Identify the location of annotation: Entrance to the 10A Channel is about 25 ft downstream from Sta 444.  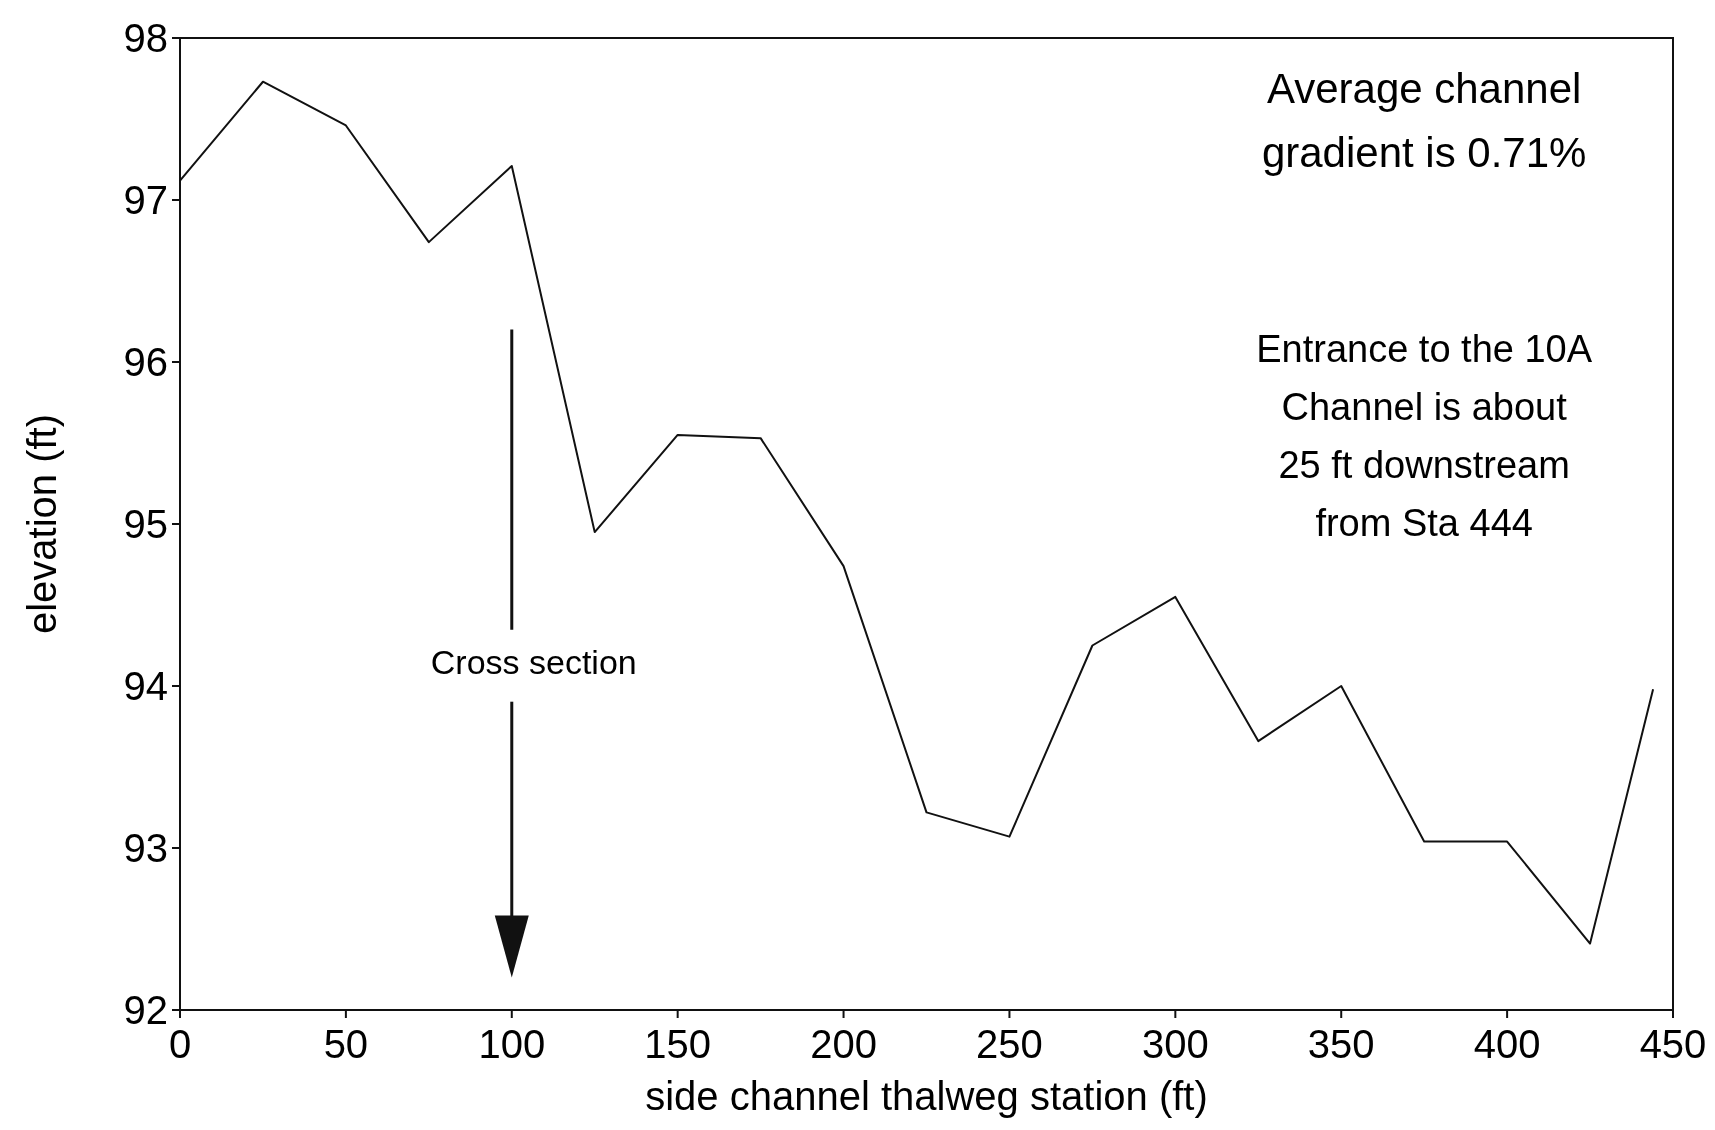
(1424, 436).